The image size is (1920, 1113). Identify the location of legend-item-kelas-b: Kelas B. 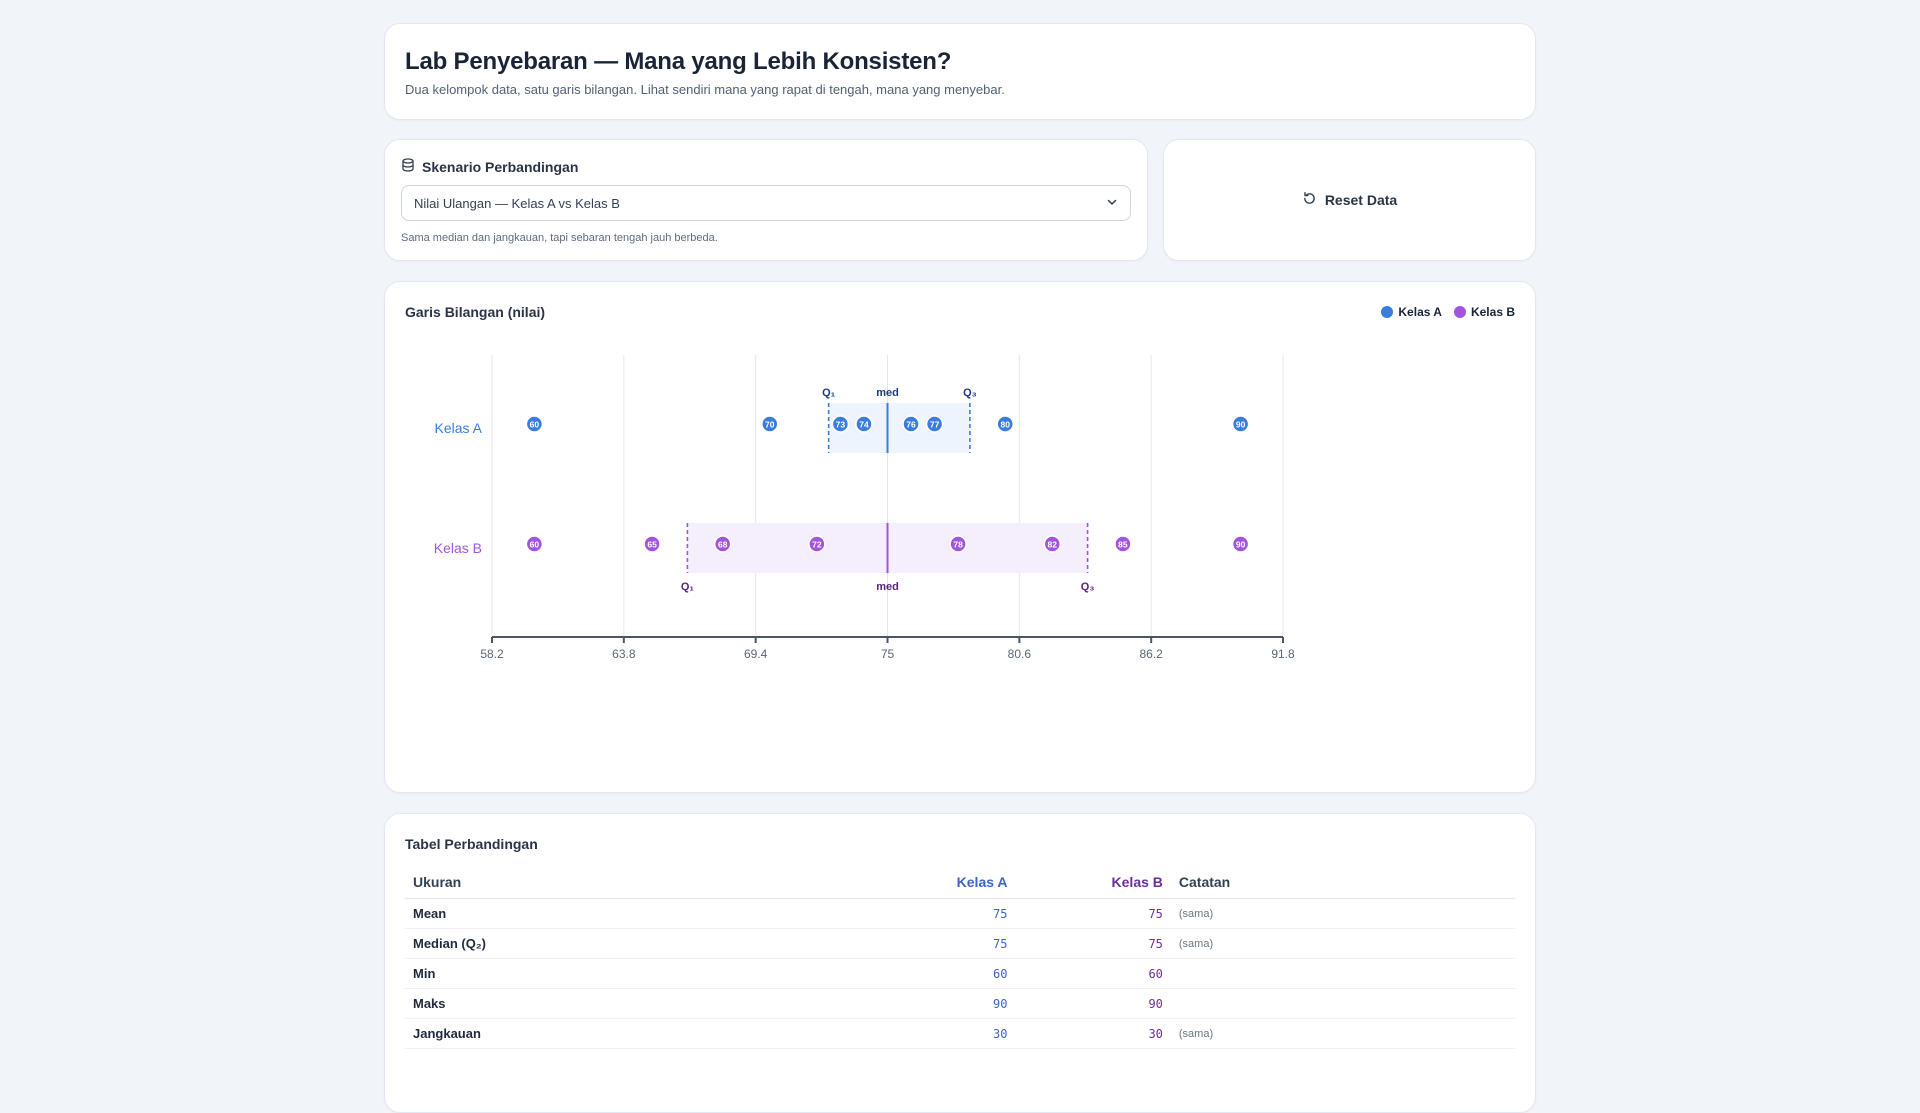
(1484, 312).